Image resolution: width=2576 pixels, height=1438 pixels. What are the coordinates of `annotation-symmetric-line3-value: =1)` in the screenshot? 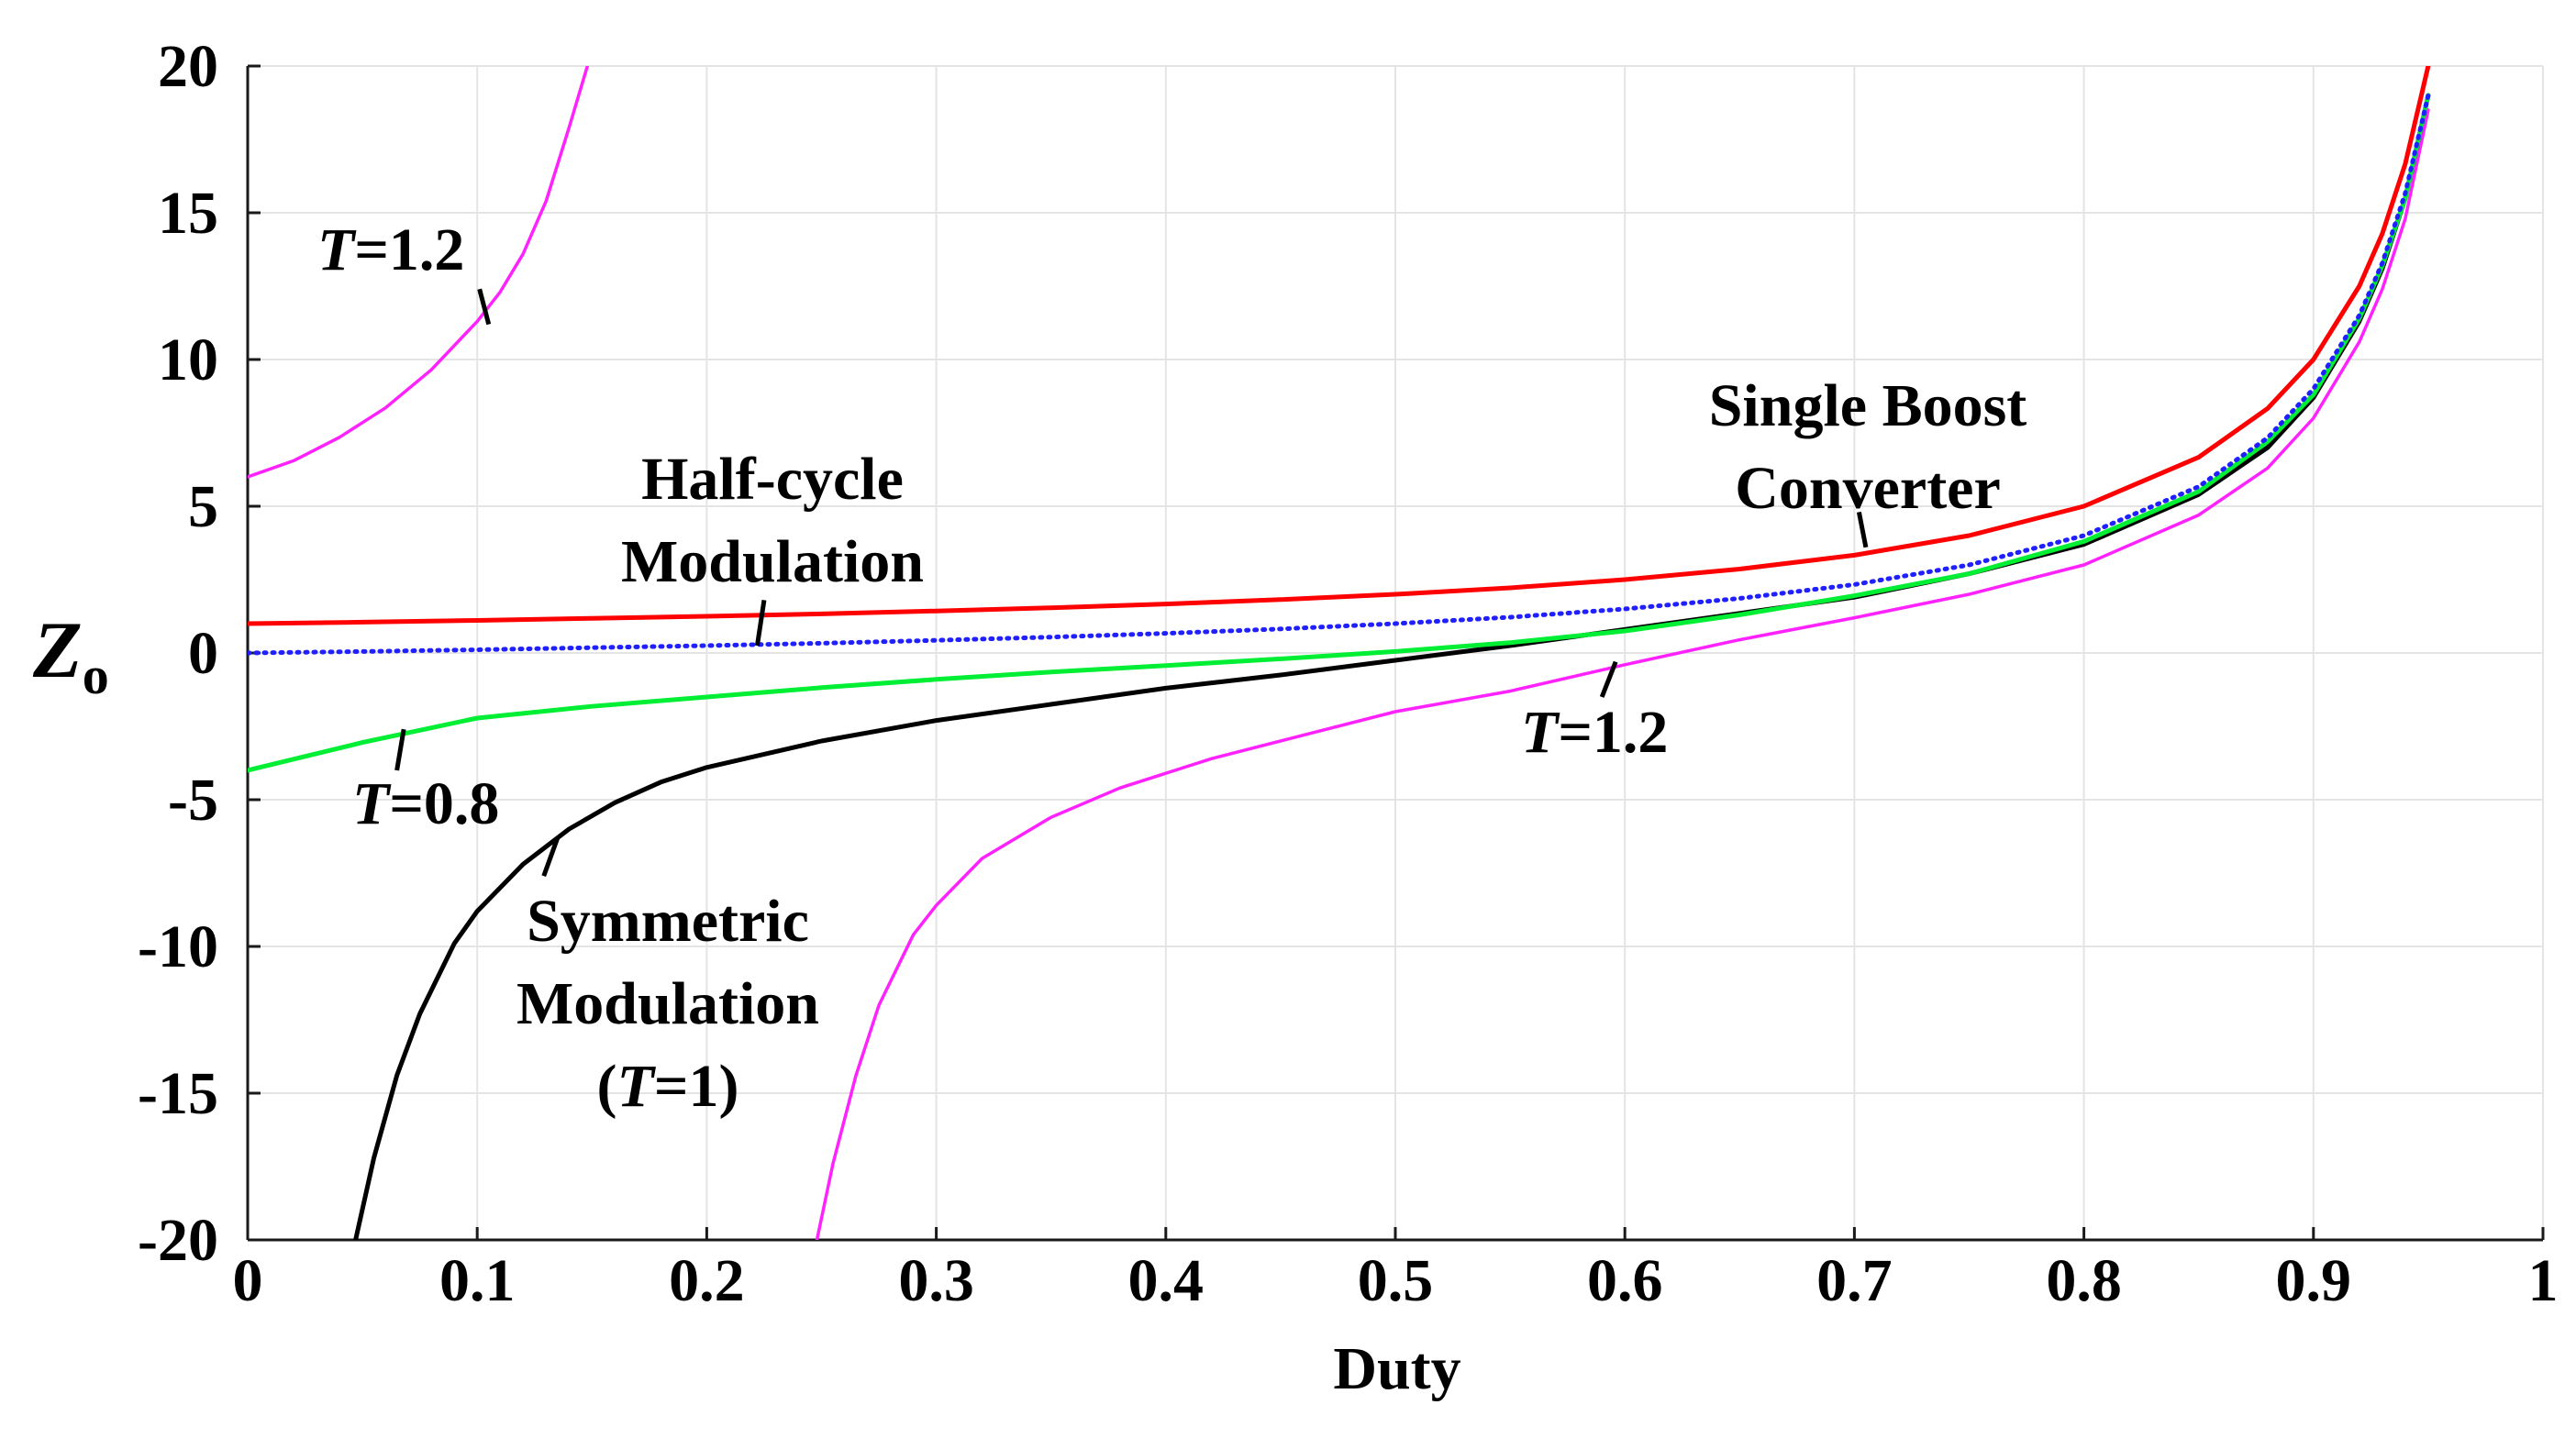 It's located at (696, 1086).